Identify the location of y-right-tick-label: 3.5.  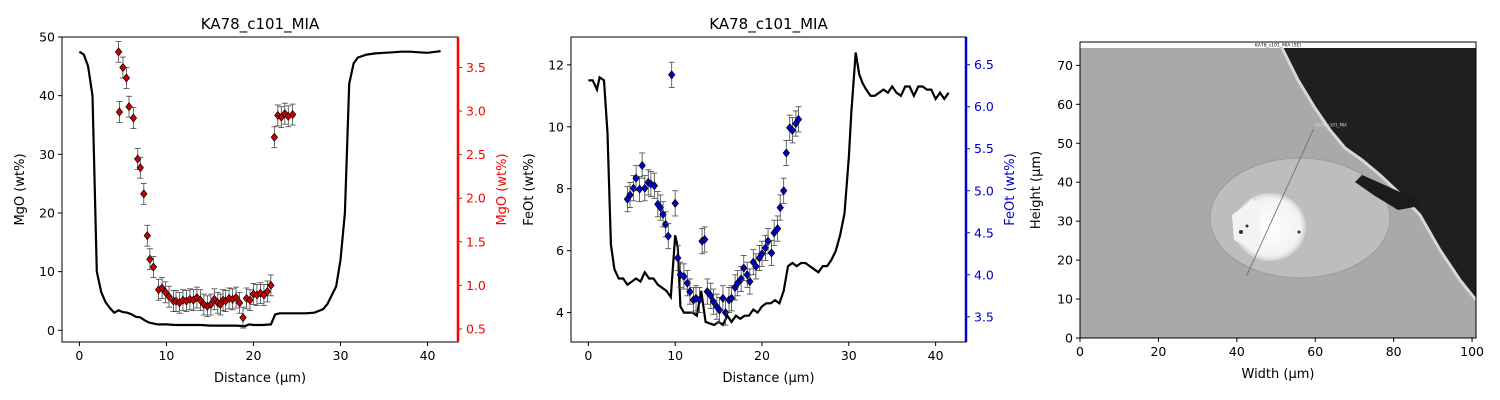
(984, 316).